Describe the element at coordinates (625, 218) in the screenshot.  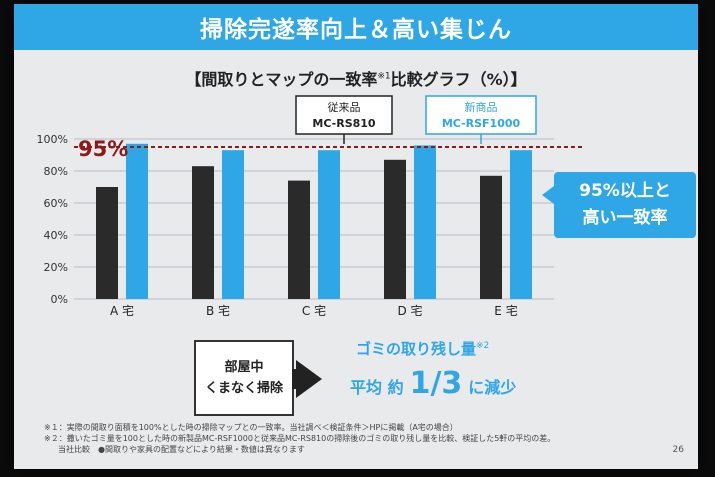
I see `callout-line2: 高い一致率` at that location.